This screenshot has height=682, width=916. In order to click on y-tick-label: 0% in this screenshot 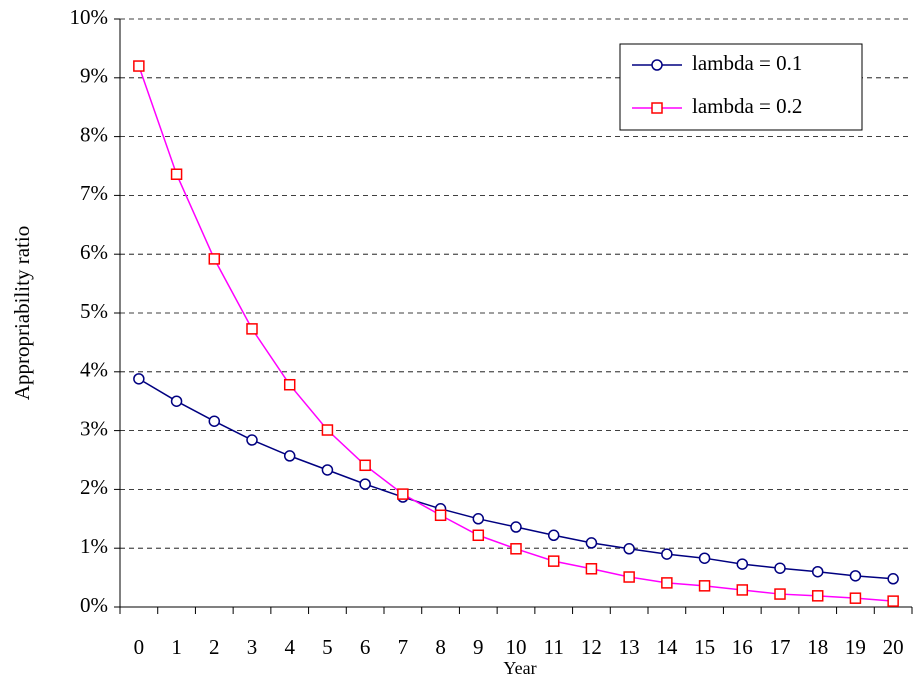, I will do `click(94, 605)`.